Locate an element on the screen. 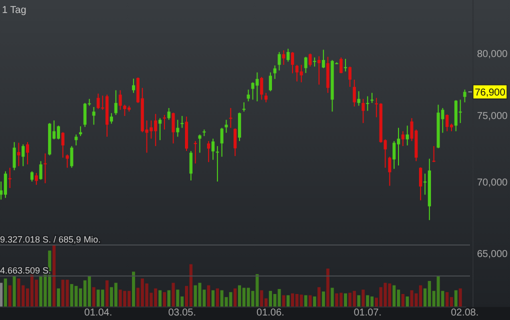  ref-line-label: 9.327.018 S. / 685,9 Mio. is located at coordinates (50, 239).